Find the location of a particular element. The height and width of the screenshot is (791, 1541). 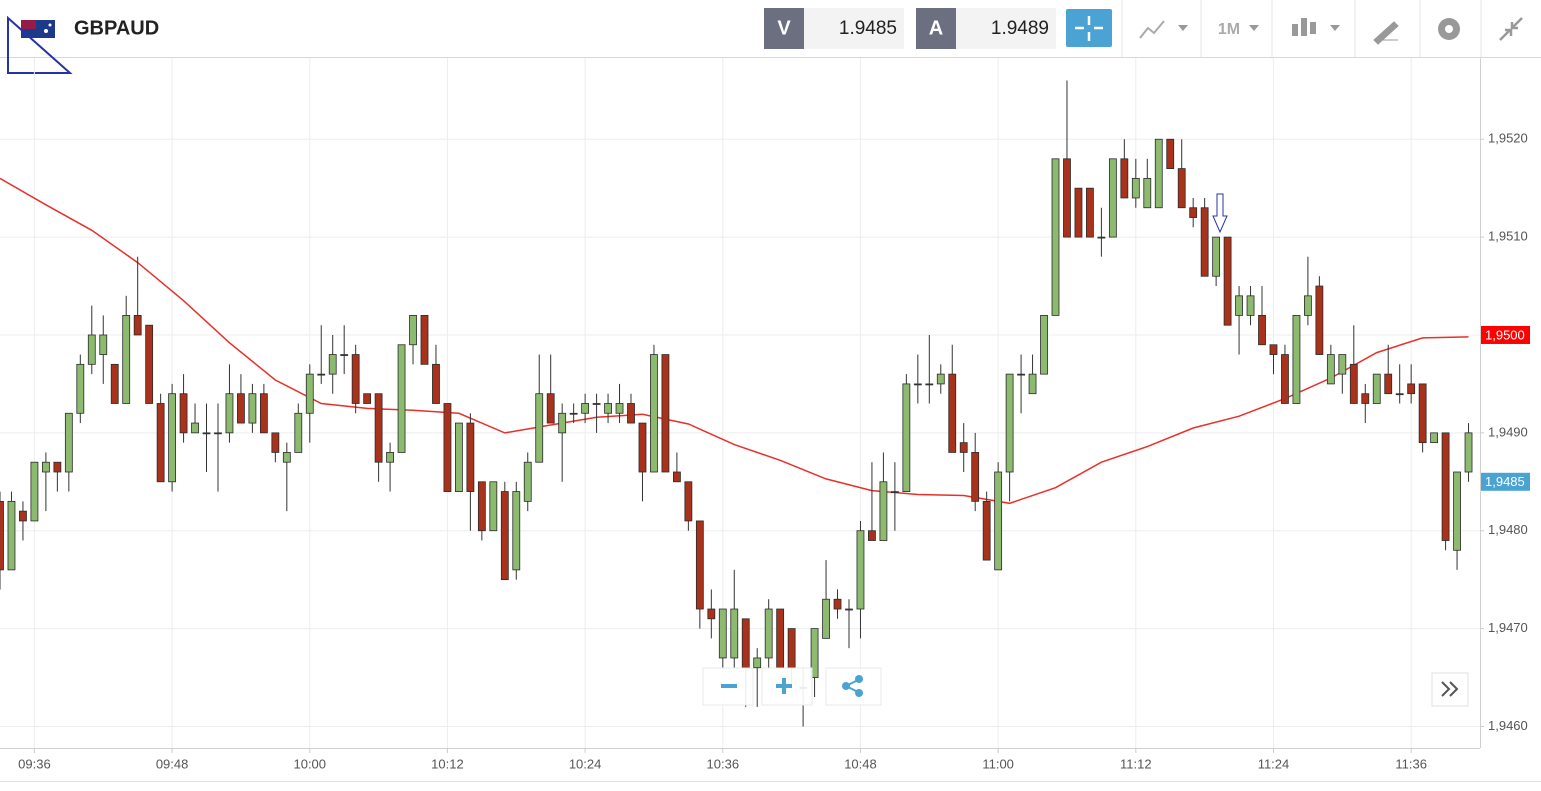

x-tick-label: 09:48 is located at coordinates (172, 763).